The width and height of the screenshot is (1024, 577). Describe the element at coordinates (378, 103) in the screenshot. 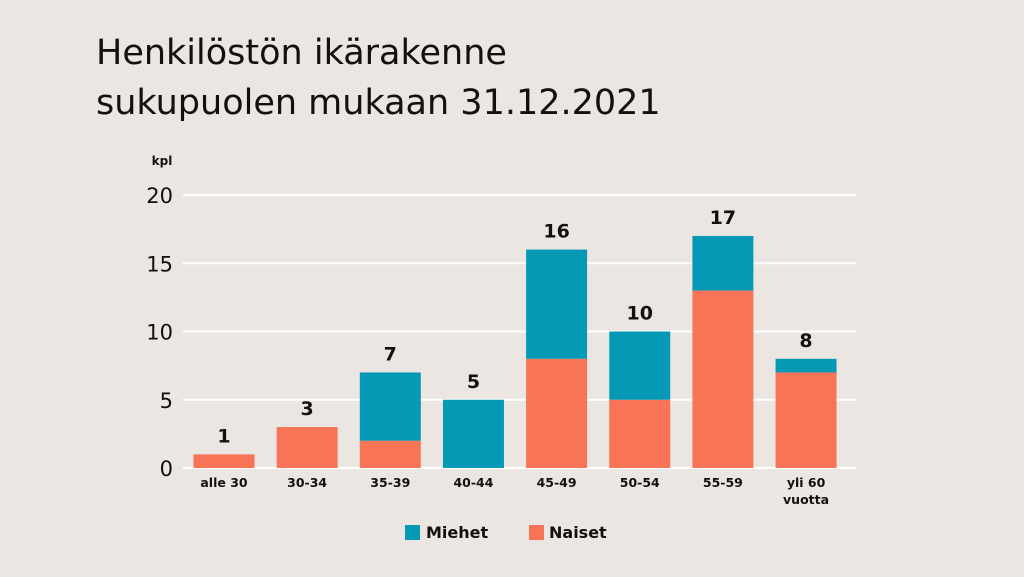

I see `chart-title-line-2: sukupuolen mukaan 31.12.2021` at that location.